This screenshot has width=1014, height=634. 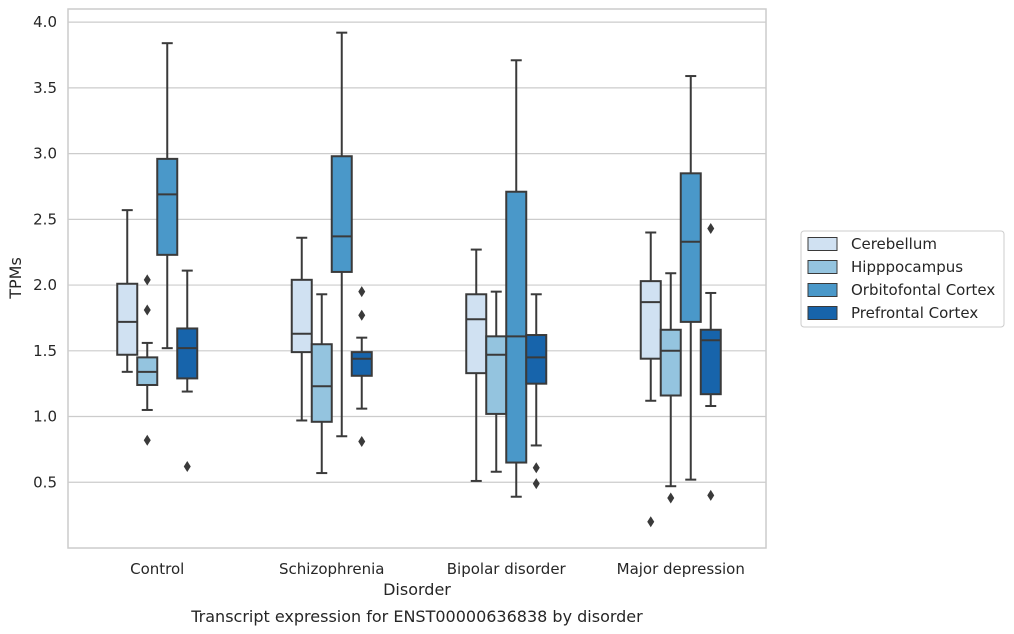 I want to click on x-tick-label: Major depression, so click(x=681, y=569).